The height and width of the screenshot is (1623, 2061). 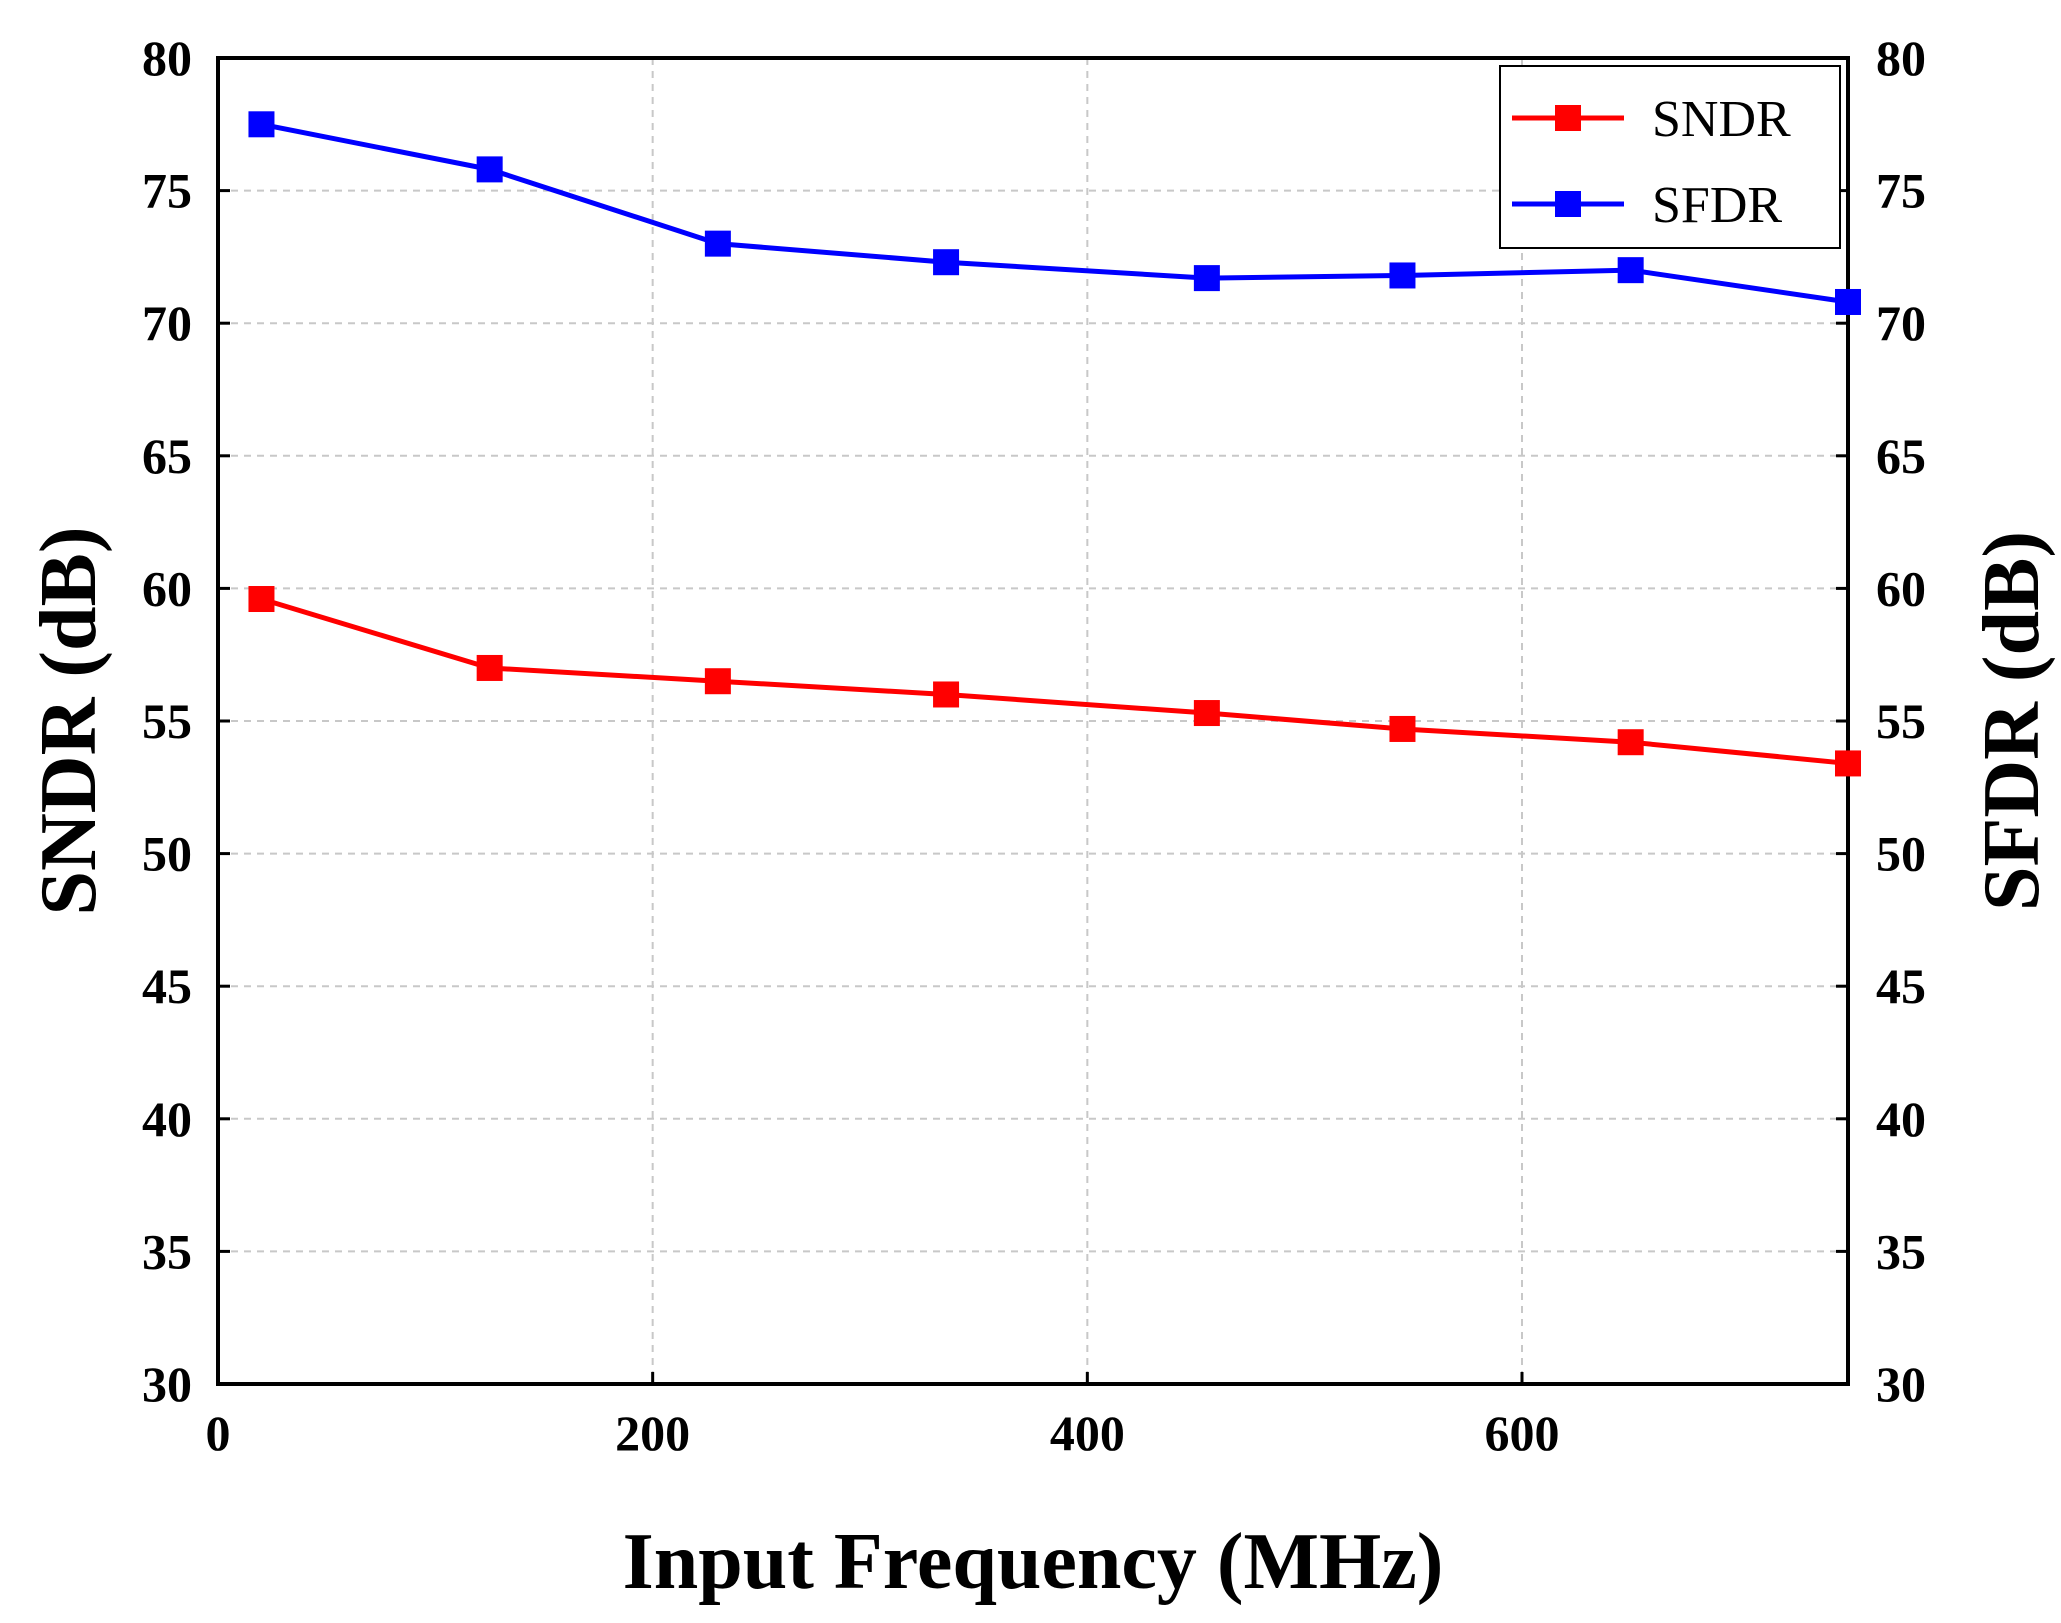 I want to click on y-axis-right-title: SFDR (dB), so click(x=2012, y=721).